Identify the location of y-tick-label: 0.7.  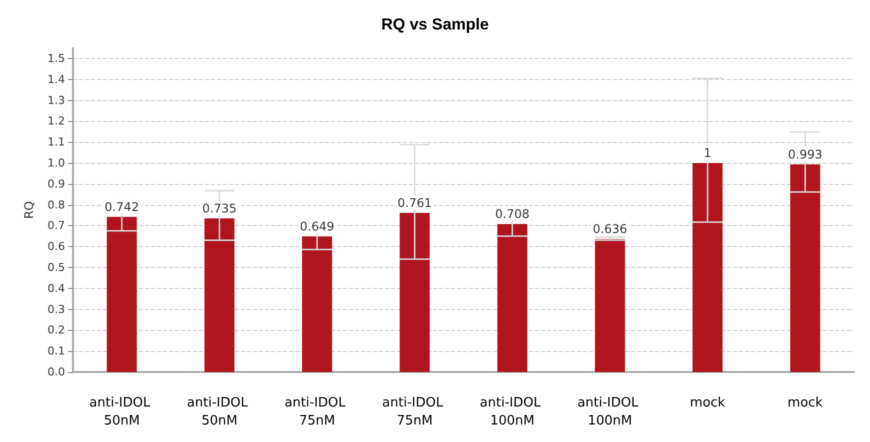
(56, 225).